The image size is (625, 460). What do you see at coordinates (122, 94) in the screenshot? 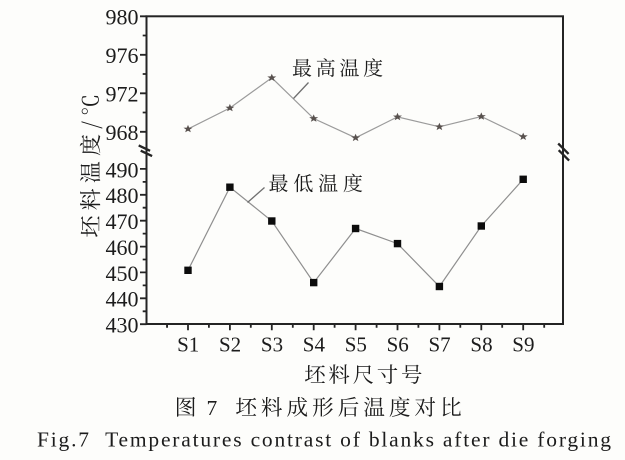
I see `svg-text: 972` at bounding box center [122, 94].